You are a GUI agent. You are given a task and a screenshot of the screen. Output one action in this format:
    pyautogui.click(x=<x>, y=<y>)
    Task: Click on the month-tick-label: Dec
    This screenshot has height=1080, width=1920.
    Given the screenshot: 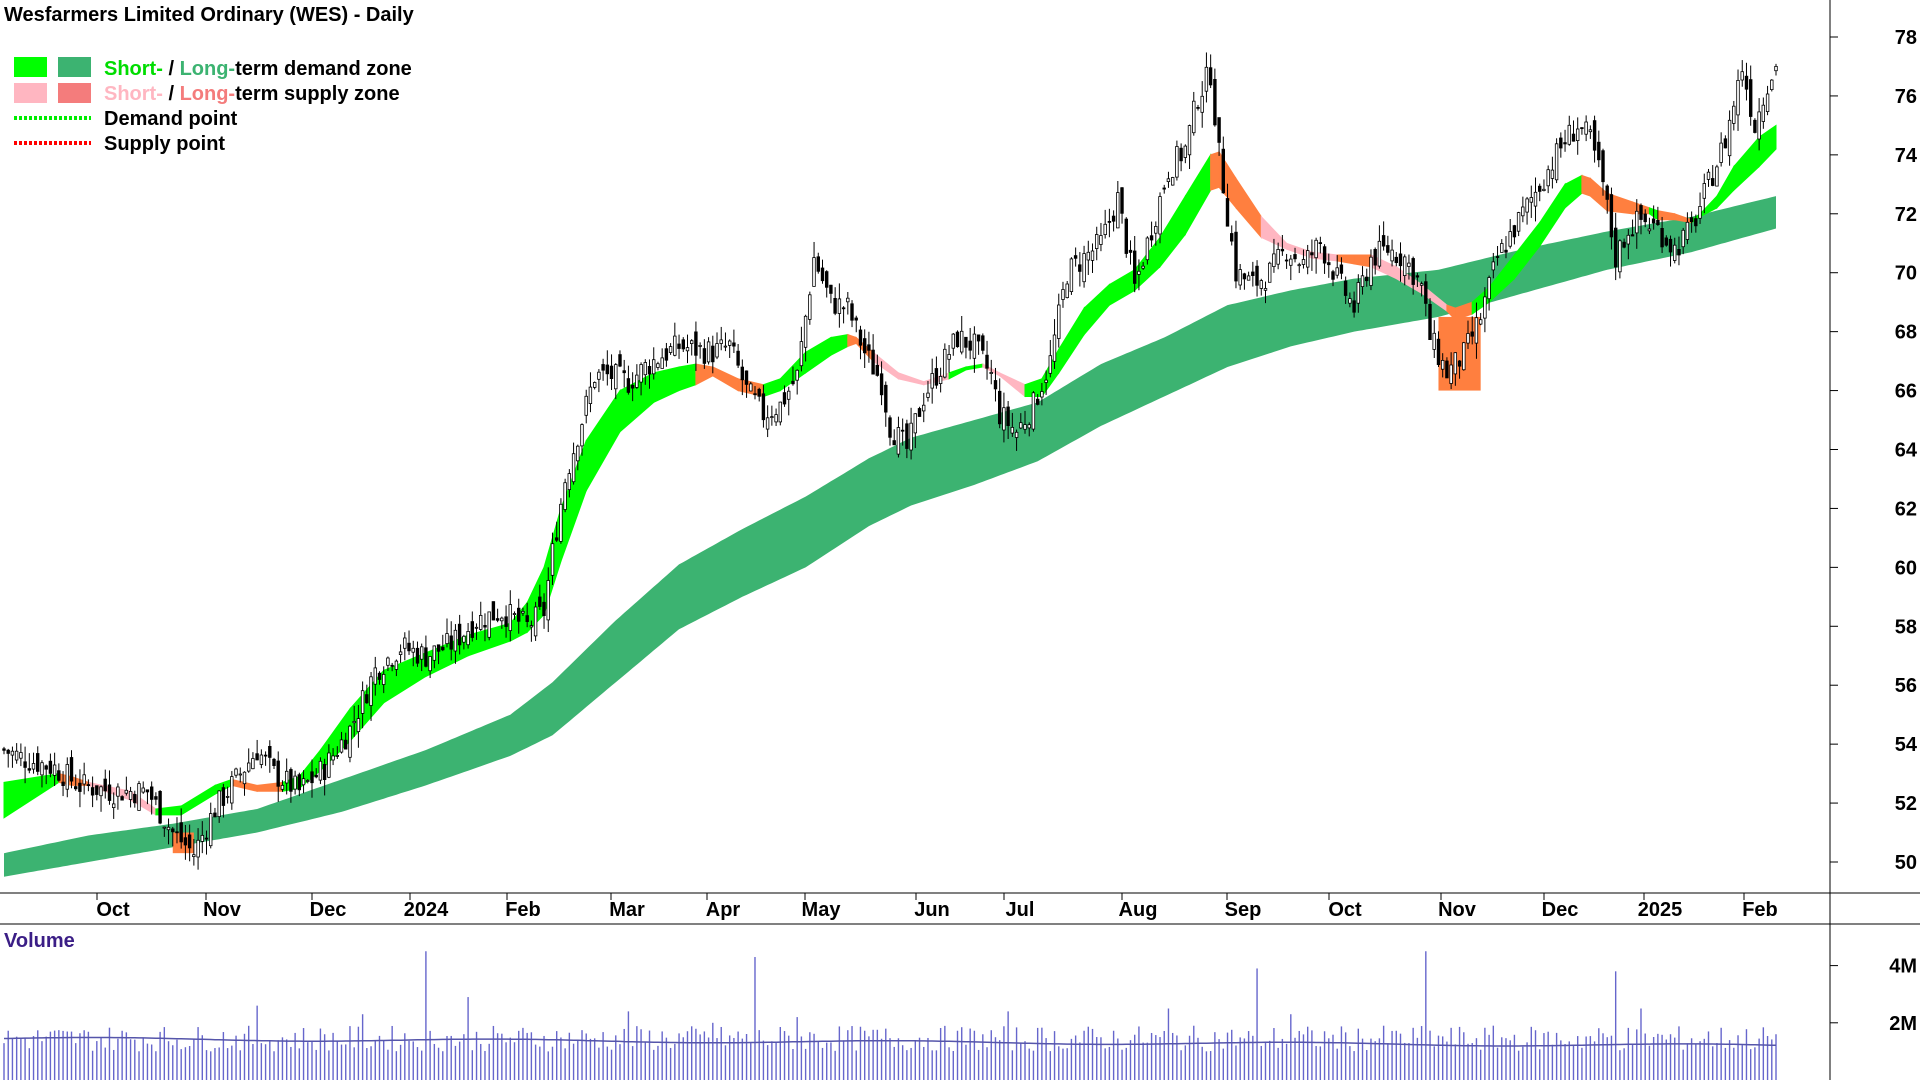 What is the action you would take?
    pyautogui.click(x=328, y=910)
    